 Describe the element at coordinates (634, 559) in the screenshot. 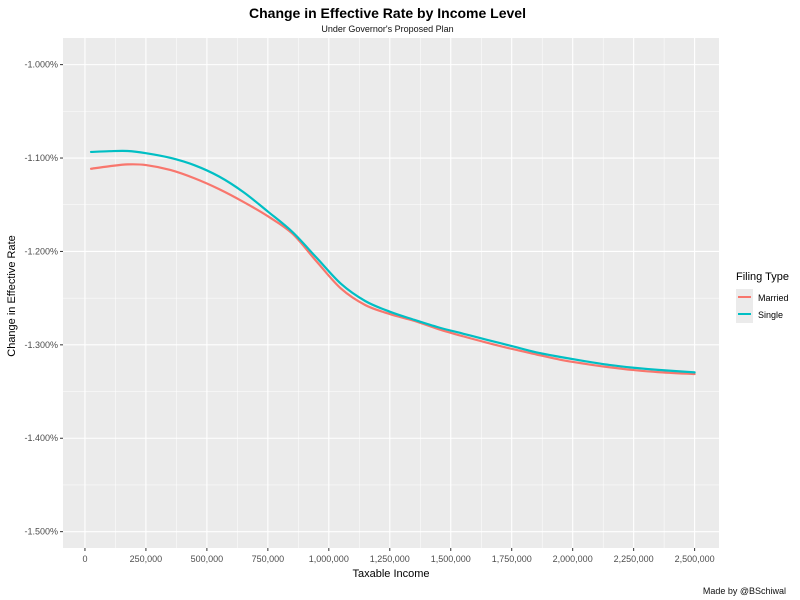

I see `x-tick-label: 2,250,000` at that location.